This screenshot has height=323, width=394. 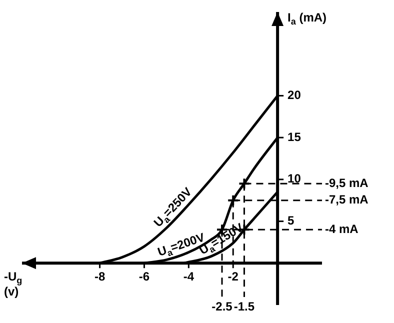 What do you see at coordinates (244, 184) in the screenshot?
I see `point` at bounding box center [244, 184].